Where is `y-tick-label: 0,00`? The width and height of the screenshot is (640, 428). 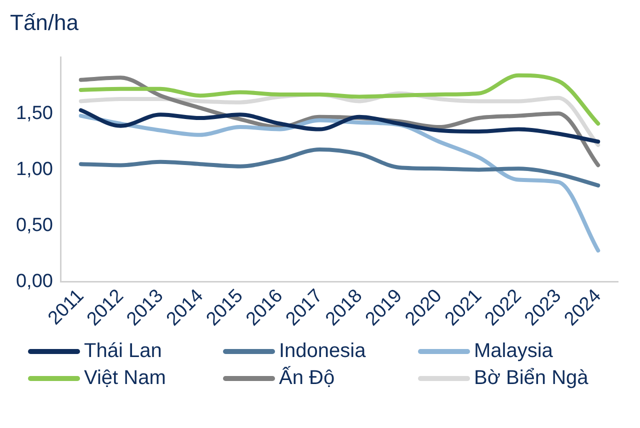
y-tick-label: 0,00 is located at coordinates (34, 281).